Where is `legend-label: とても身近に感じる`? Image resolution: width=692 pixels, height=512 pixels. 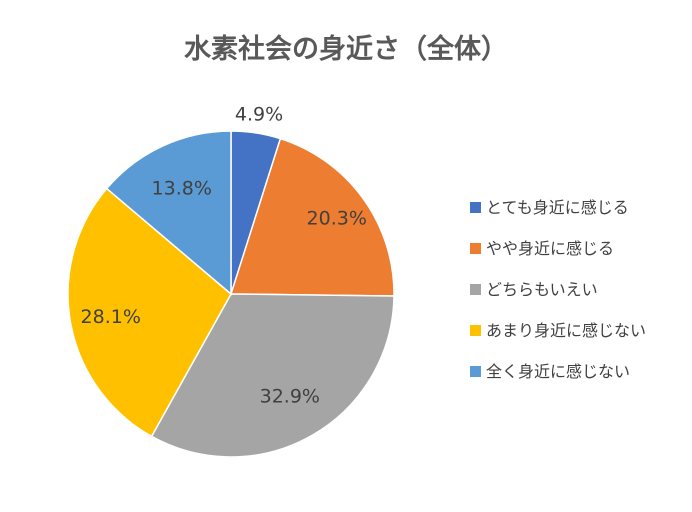
legend-label: とても身近に感じる is located at coordinates (557, 207).